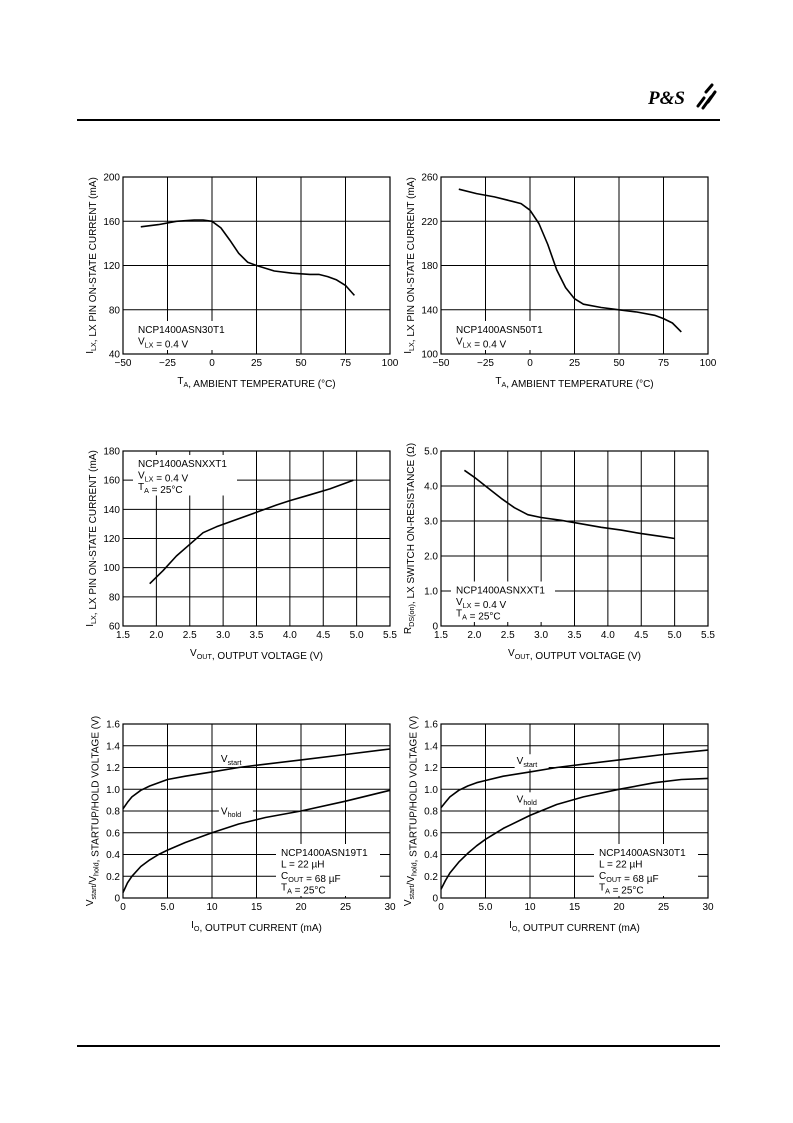  Describe the element at coordinates (163, 344) in the screenshot. I see `annotation-line-2: VLX = 0.4 V` at that location.